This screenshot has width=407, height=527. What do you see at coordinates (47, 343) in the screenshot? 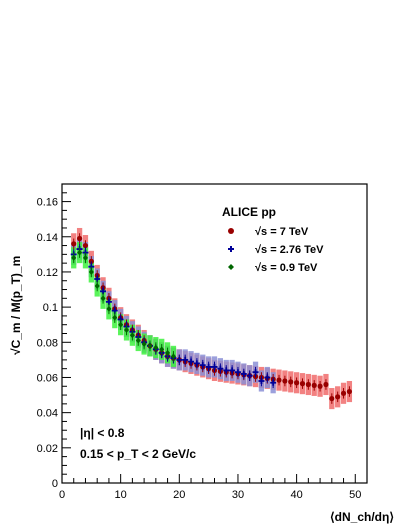
I see `y-tick-label: 0.08` at bounding box center [47, 343].